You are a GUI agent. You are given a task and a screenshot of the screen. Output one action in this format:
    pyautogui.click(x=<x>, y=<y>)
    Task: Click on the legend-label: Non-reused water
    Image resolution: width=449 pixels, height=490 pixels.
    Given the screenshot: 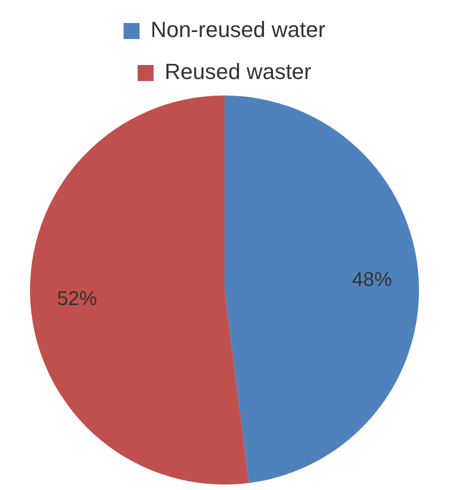 What is the action you would take?
    pyautogui.click(x=238, y=29)
    